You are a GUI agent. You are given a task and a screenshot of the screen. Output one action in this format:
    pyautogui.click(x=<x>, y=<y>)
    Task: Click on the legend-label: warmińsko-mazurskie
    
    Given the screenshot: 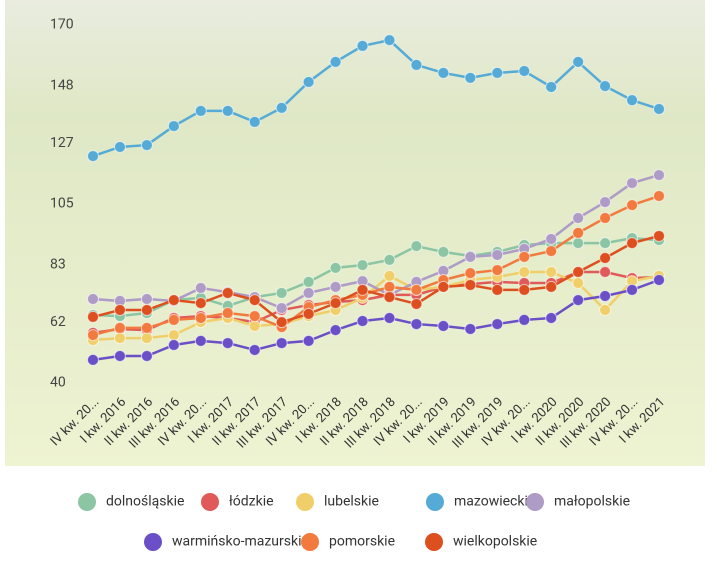 What is the action you would take?
    pyautogui.click(x=240, y=542)
    